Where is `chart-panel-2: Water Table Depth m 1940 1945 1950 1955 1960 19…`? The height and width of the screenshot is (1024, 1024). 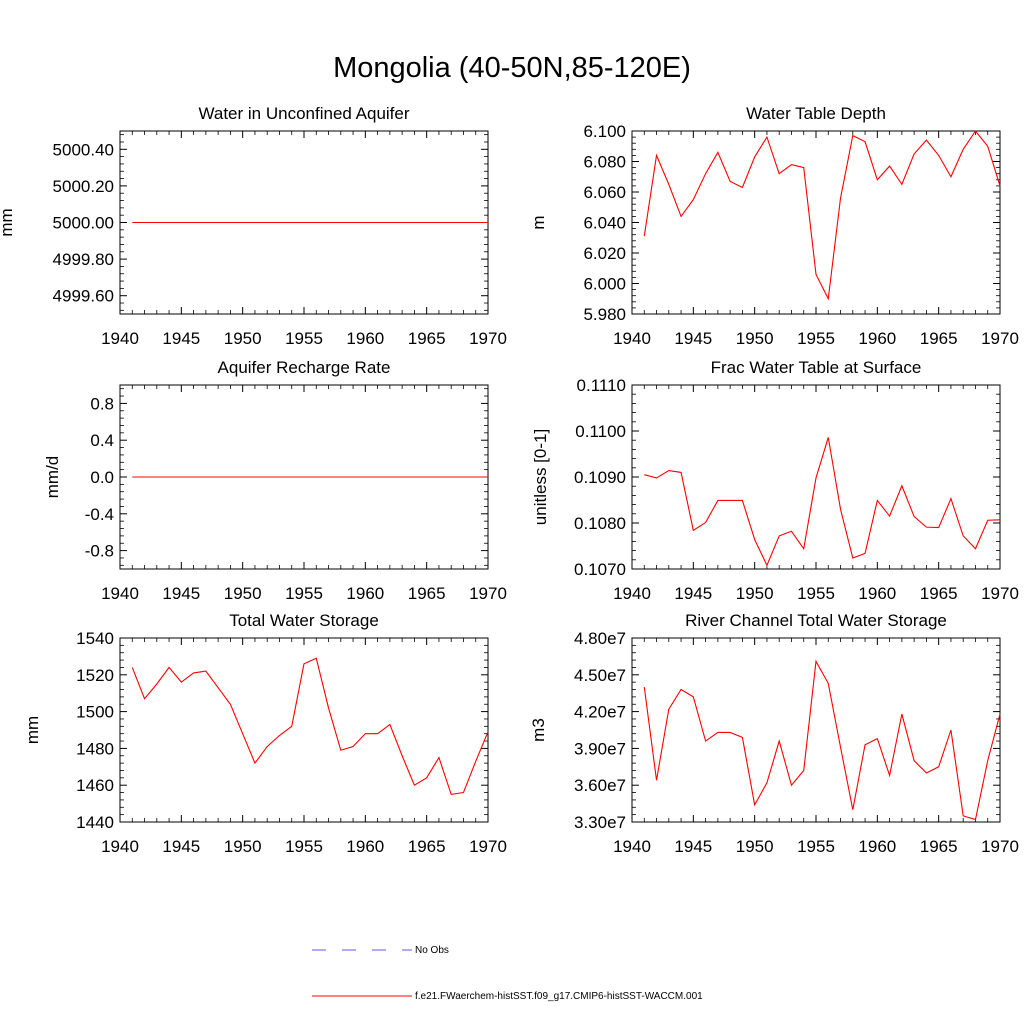 chart-panel-2: Water Table Depth m 1940 1945 1950 1955 1960 19… is located at coordinates (774, 226).